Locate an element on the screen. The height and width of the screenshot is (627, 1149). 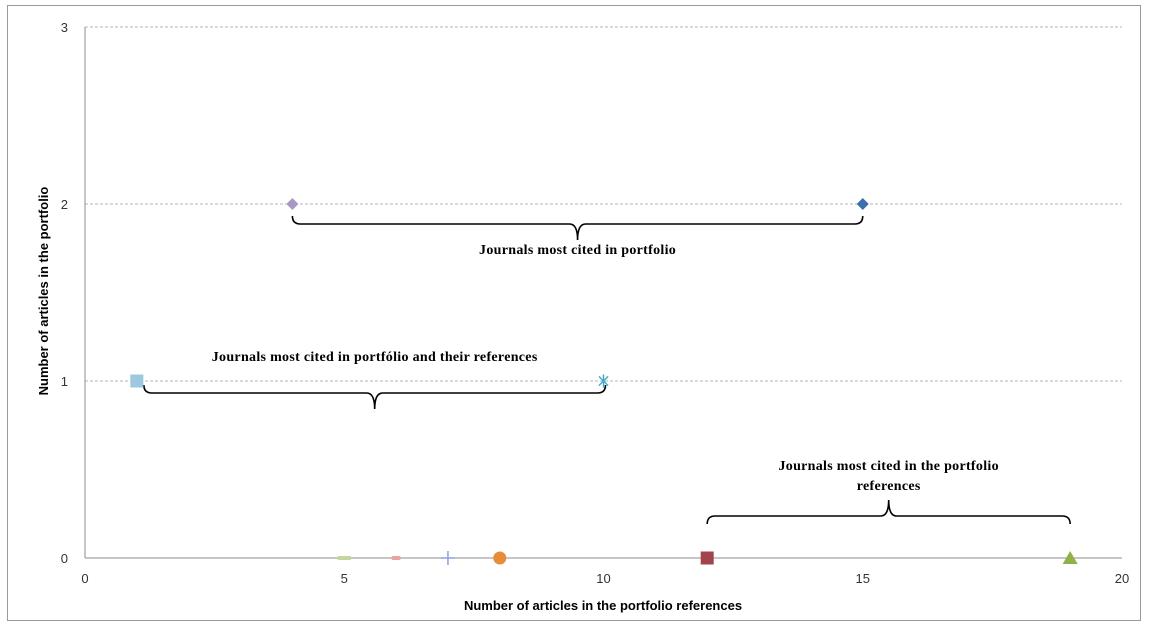
annotation-text-1: Journals most cited in portfolio is located at coordinates (577, 250).